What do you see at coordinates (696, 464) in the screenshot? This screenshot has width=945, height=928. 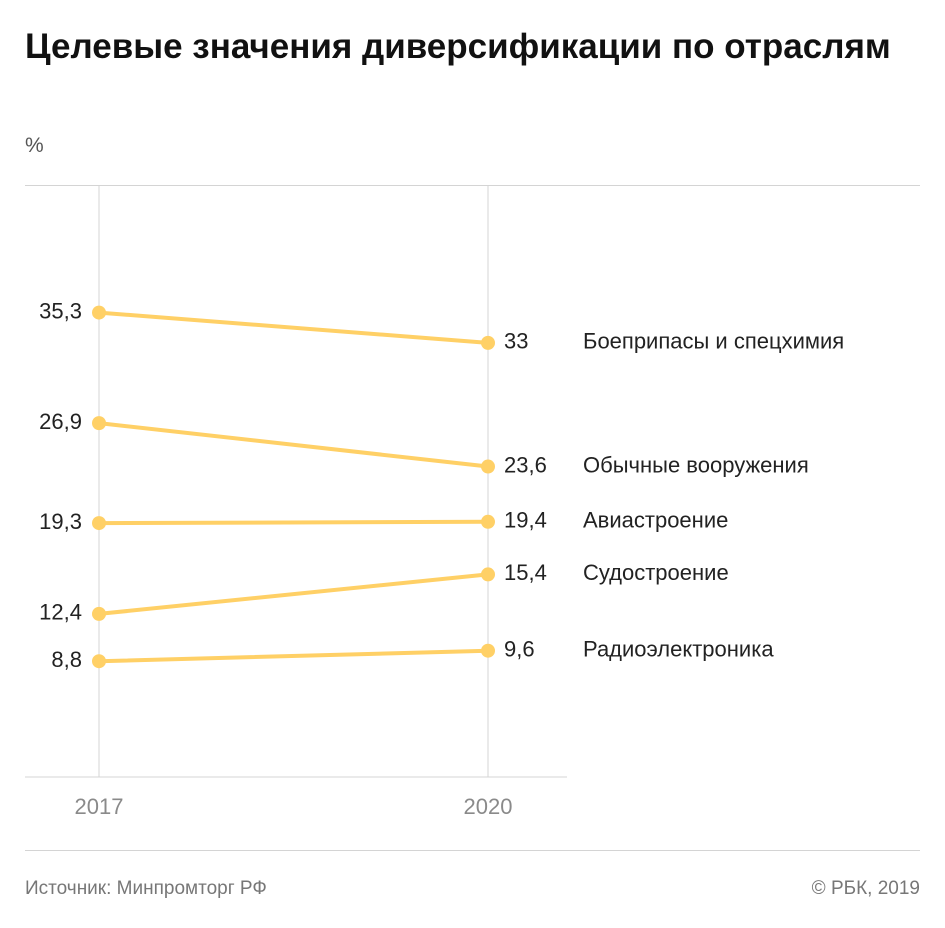 I see `series-name-label: Обычные вооружения` at bounding box center [696, 464].